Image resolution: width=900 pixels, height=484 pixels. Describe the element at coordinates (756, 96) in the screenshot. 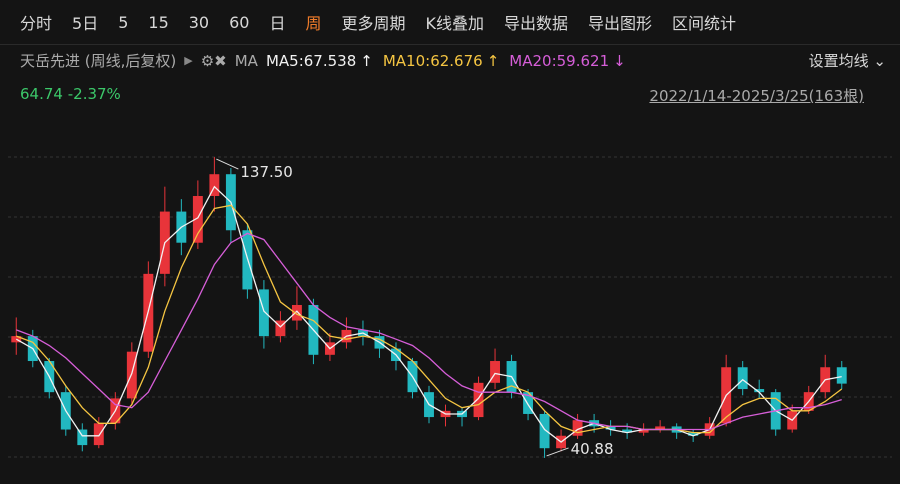

I see `range-text: 2022/1/14-2025/3/25(163根)` at that location.